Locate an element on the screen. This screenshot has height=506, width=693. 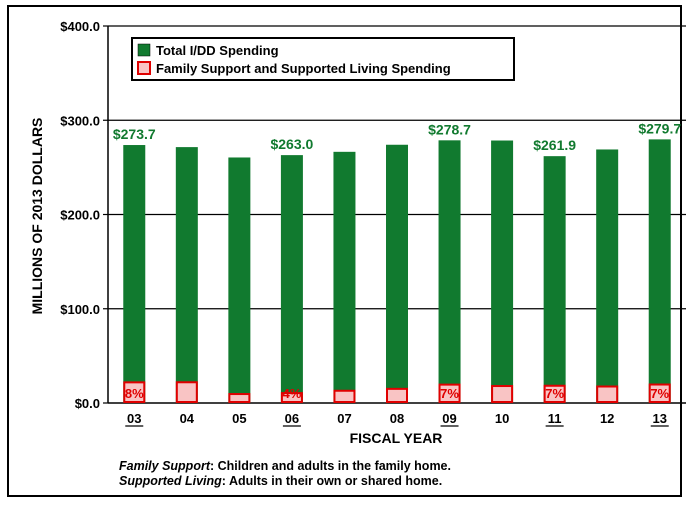
value-label-13: $279.7 is located at coordinates (659, 128).